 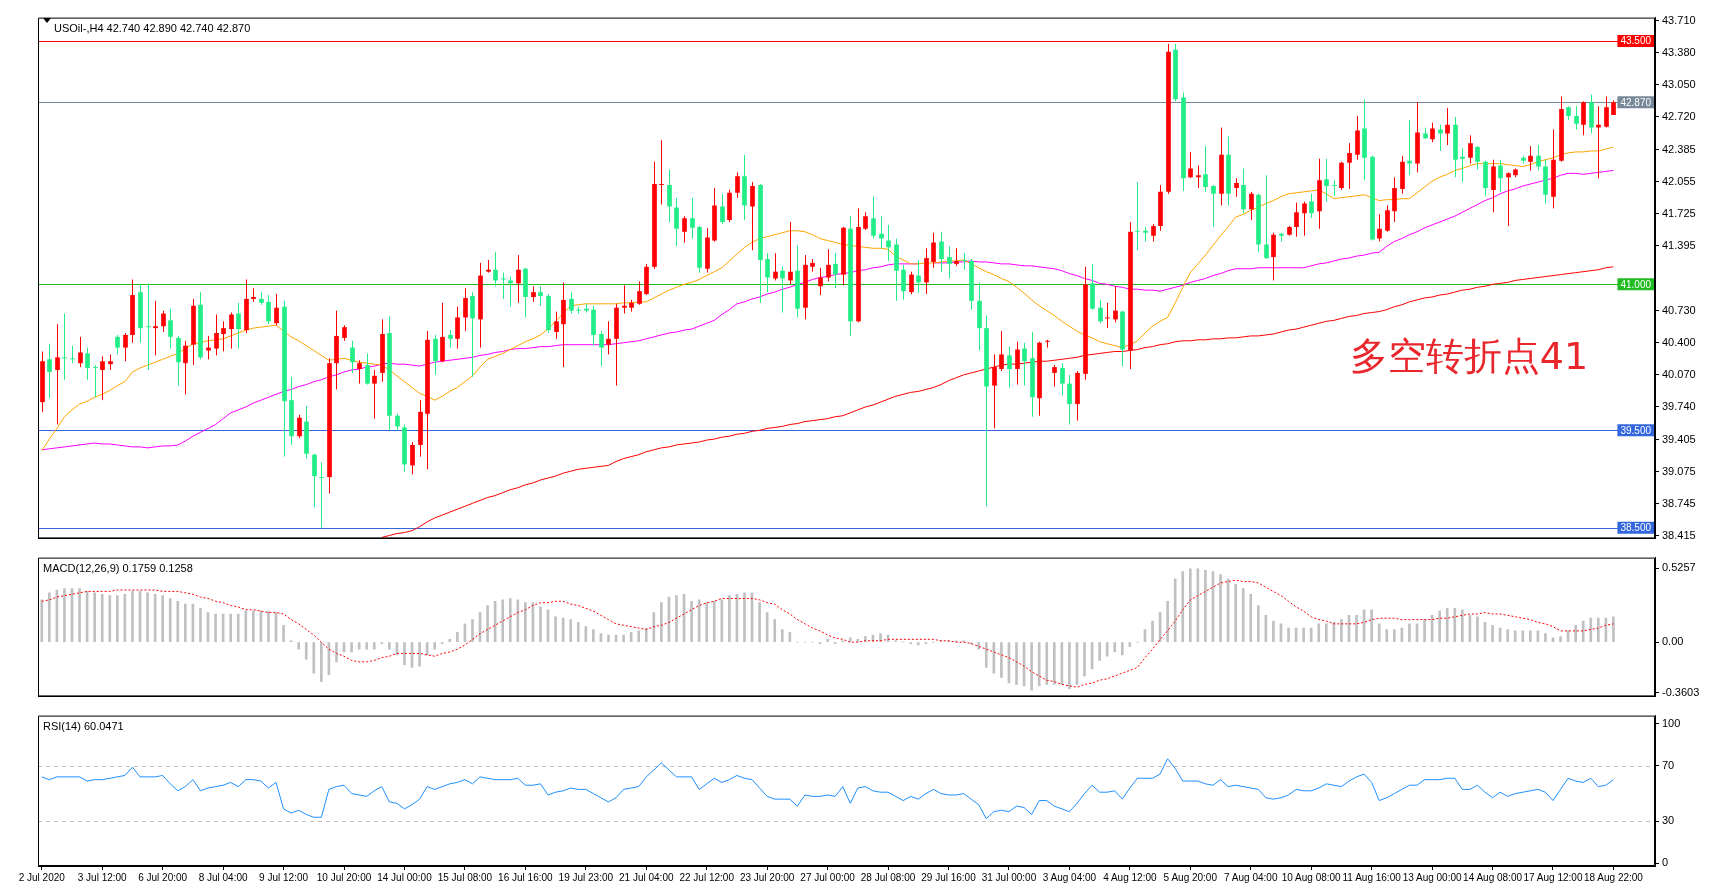 I want to click on chart-title: RSI(14) 60.0471, so click(x=83, y=725).